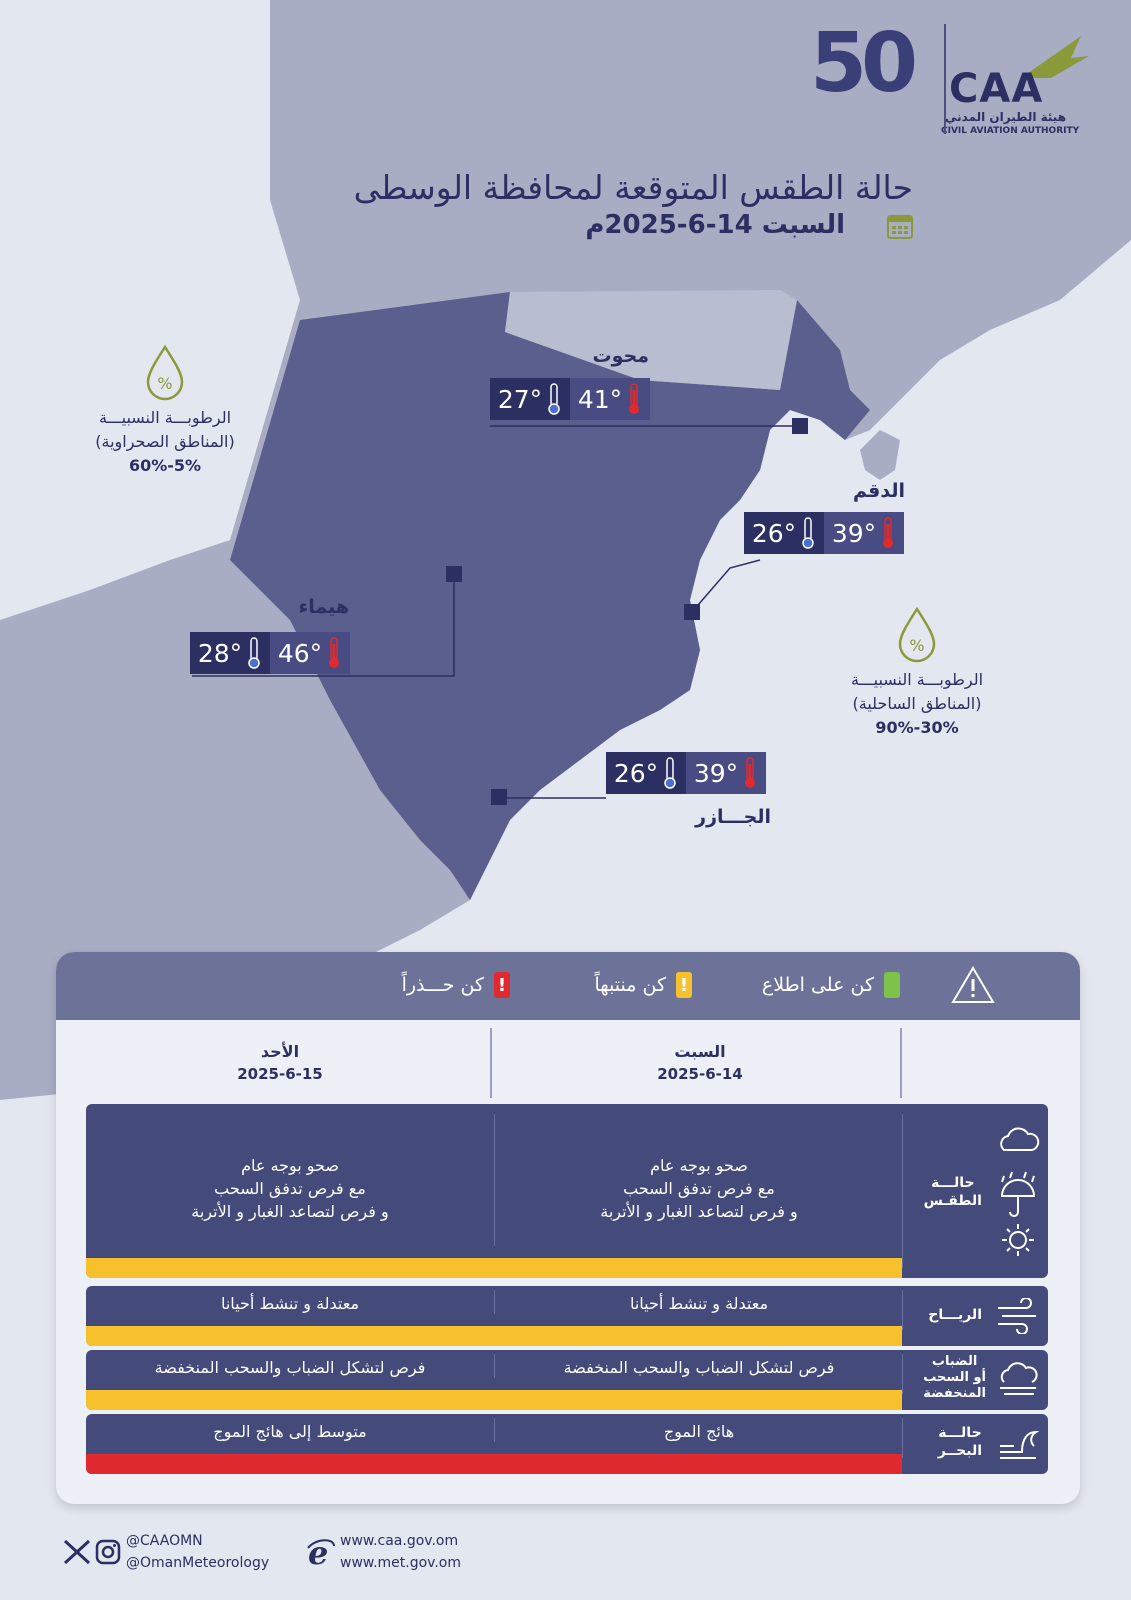 This screenshot has width=1131, height=1600. Describe the element at coordinates (699, 1303) in the screenshot. I see `wind-saturday: معتدلة و تنشط أحيانا` at that location.